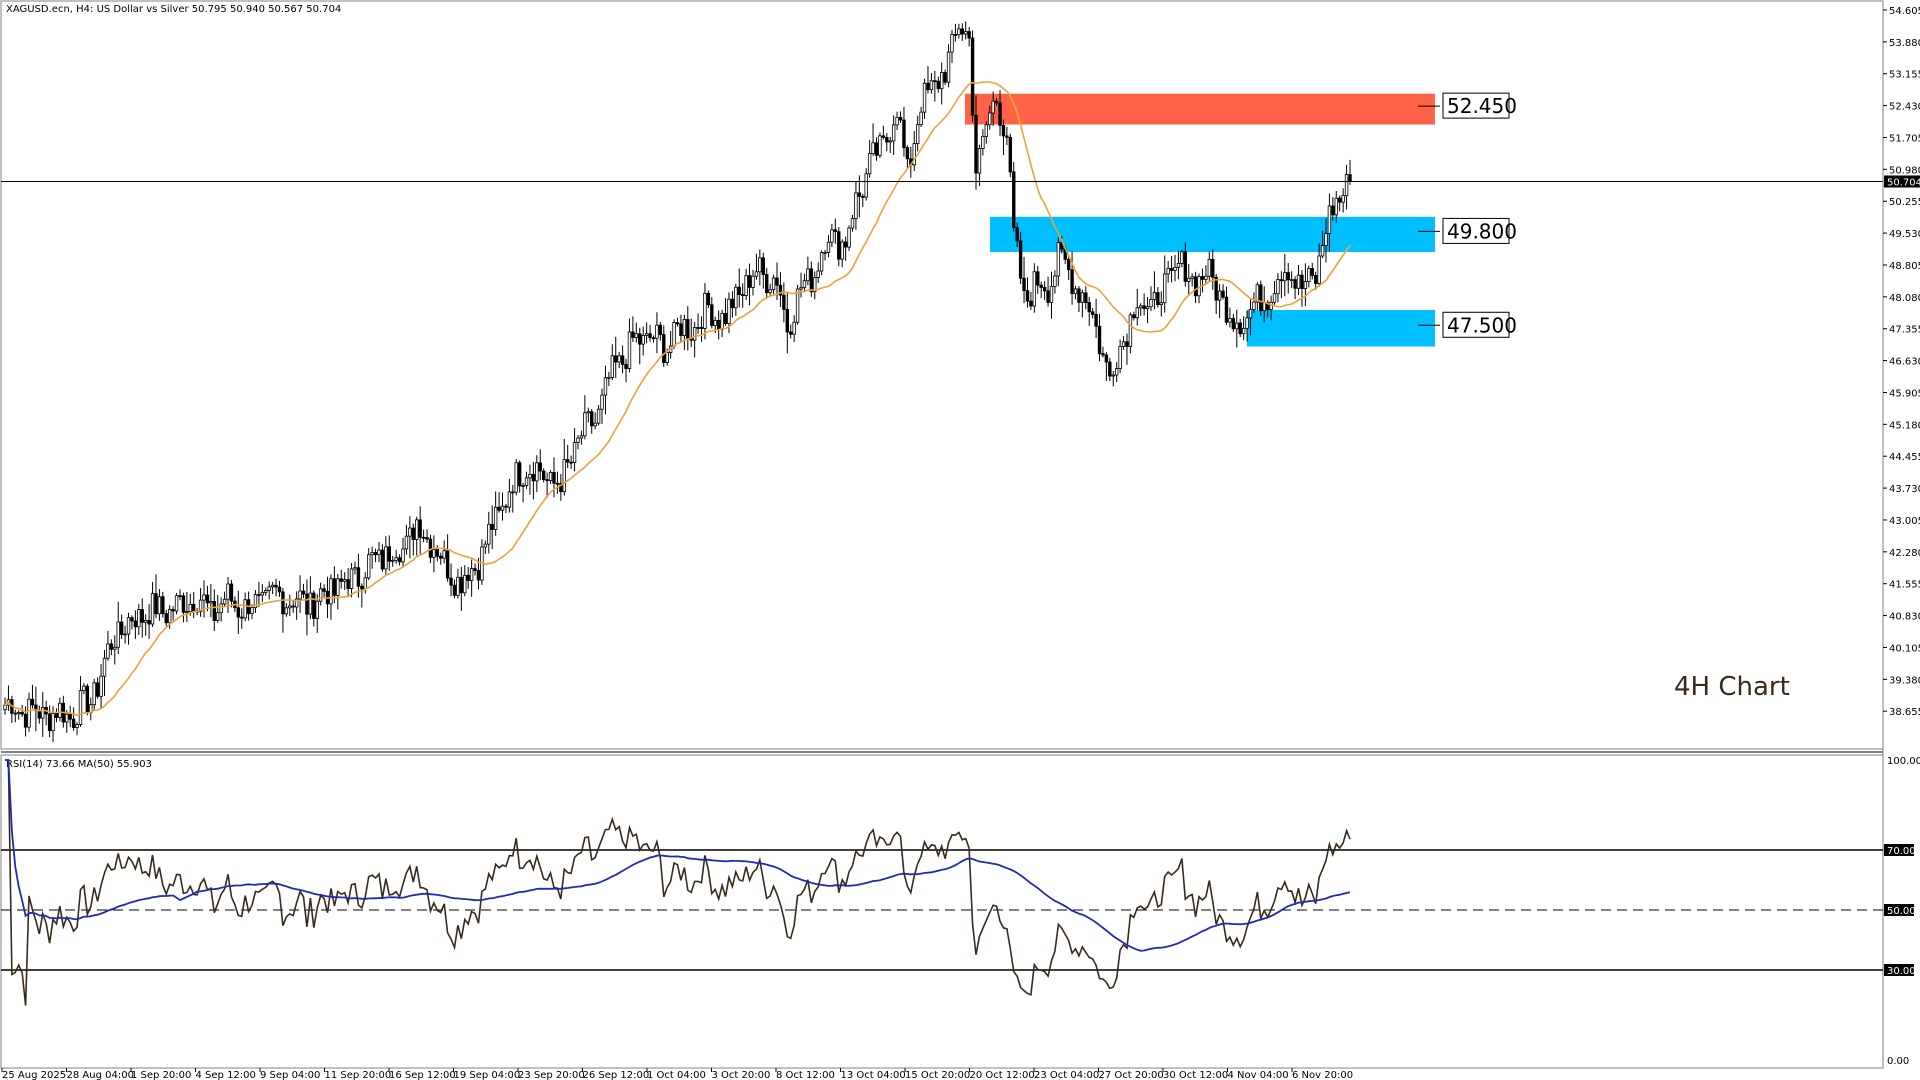 Image resolution: width=1920 pixels, height=1080 pixels. I want to click on price-tick-label: 50.255, so click(1904, 202).